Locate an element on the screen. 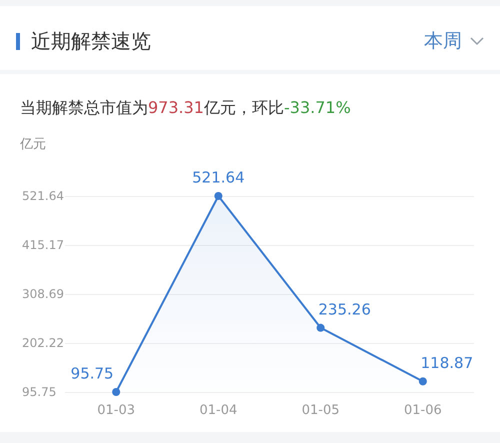 Image resolution: width=500 pixels, height=443 pixels. x-tick-label: 01-06 is located at coordinates (423, 410).